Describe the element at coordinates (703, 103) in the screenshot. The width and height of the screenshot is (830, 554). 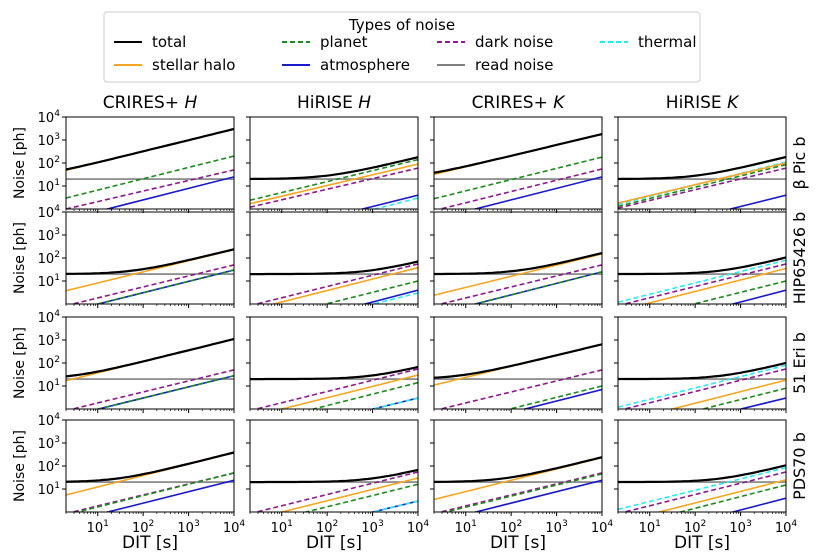
I see `column-title-3: HiRISE K` at that location.